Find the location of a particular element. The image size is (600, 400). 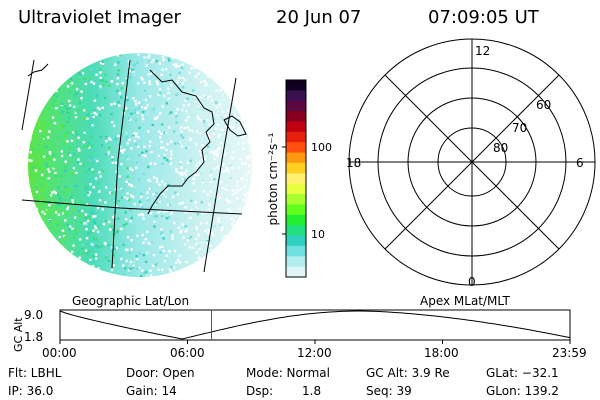

door-status: Door: Open is located at coordinates (160, 373).